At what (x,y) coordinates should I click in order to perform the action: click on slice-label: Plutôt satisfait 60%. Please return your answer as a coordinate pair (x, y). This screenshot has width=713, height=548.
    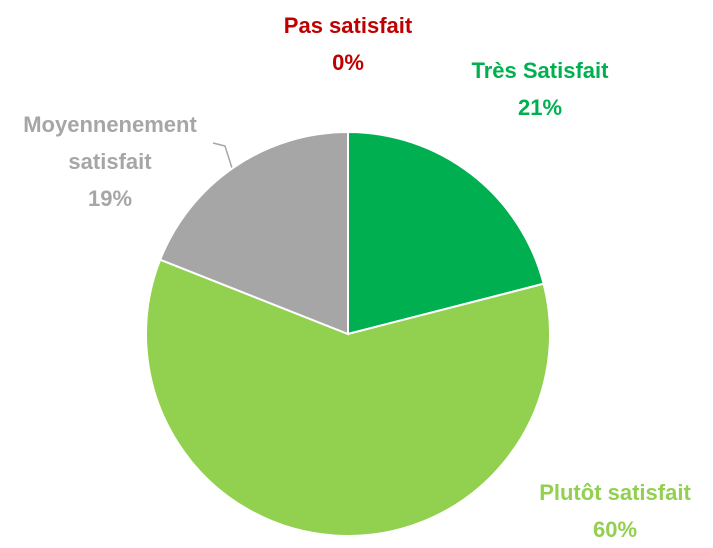
    Looking at the image, I should click on (606, 511).